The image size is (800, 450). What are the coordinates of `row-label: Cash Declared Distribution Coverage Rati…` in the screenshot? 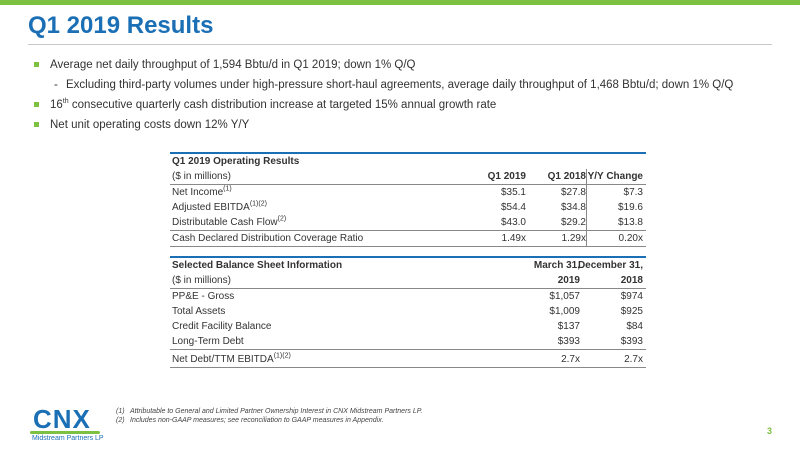 It's located at (268, 238).